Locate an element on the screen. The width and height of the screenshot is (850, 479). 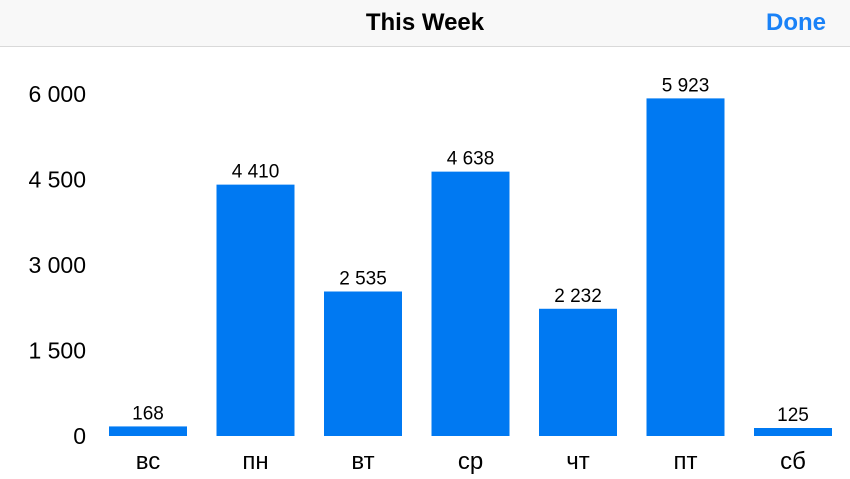
data-label: 2 232 is located at coordinates (578, 296).